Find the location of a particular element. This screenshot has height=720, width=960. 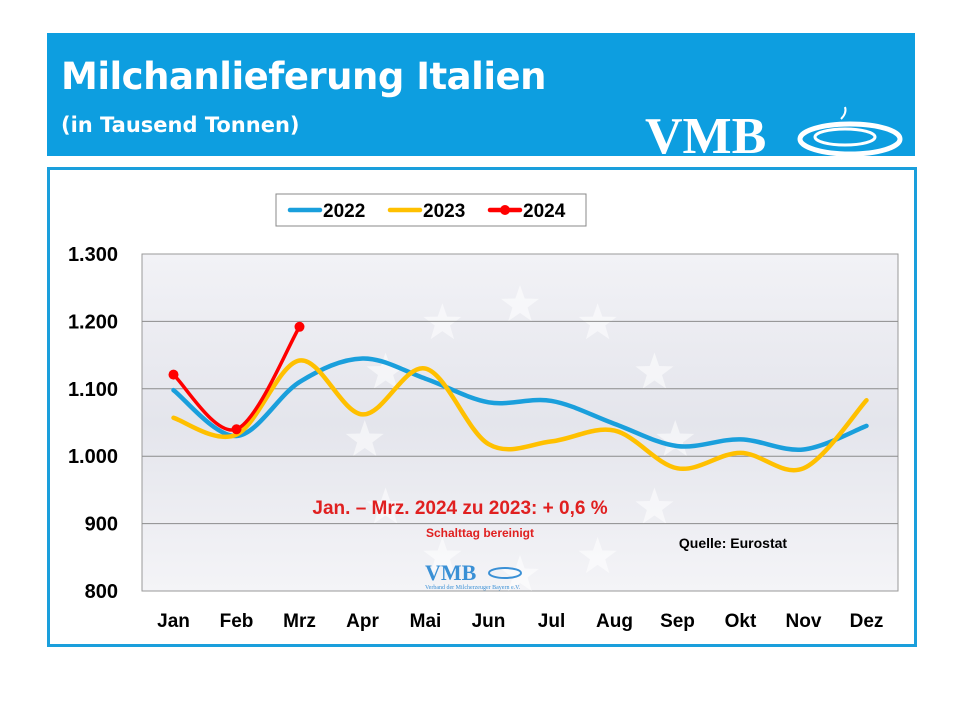

page-subtitle: (in Tausend Tonnen) is located at coordinates (180, 125).